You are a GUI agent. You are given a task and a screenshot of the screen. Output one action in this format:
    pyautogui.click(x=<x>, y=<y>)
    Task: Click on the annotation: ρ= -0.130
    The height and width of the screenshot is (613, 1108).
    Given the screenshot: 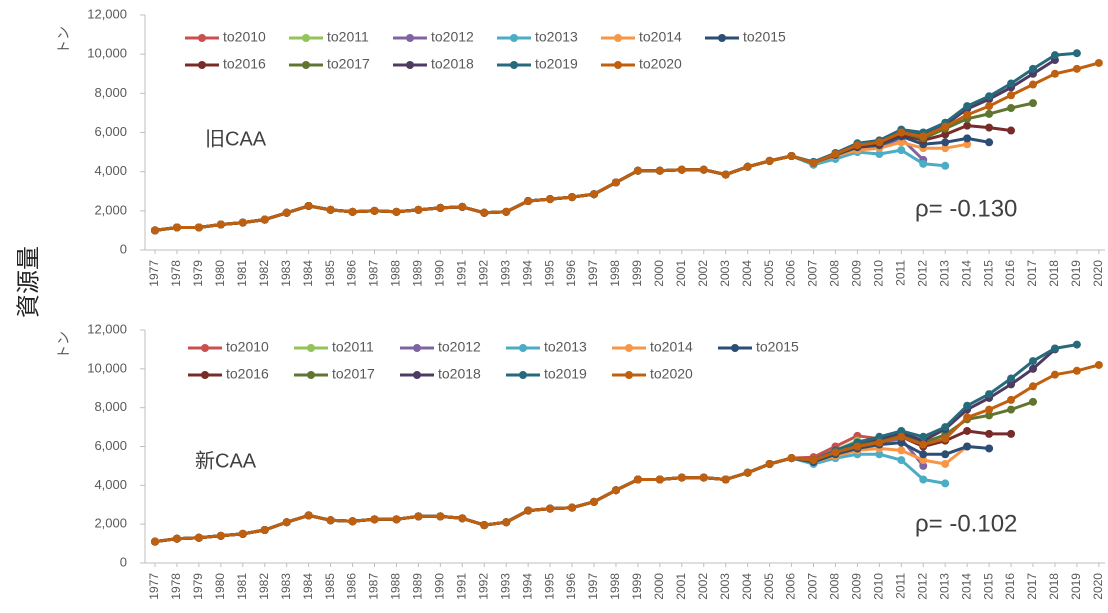 What is the action you would take?
    pyautogui.click(x=966, y=208)
    